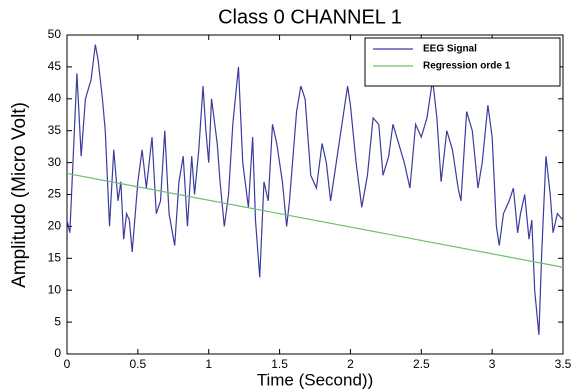 The height and width of the screenshot is (392, 575). I want to click on y-tick-label: 50, so click(55, 34).